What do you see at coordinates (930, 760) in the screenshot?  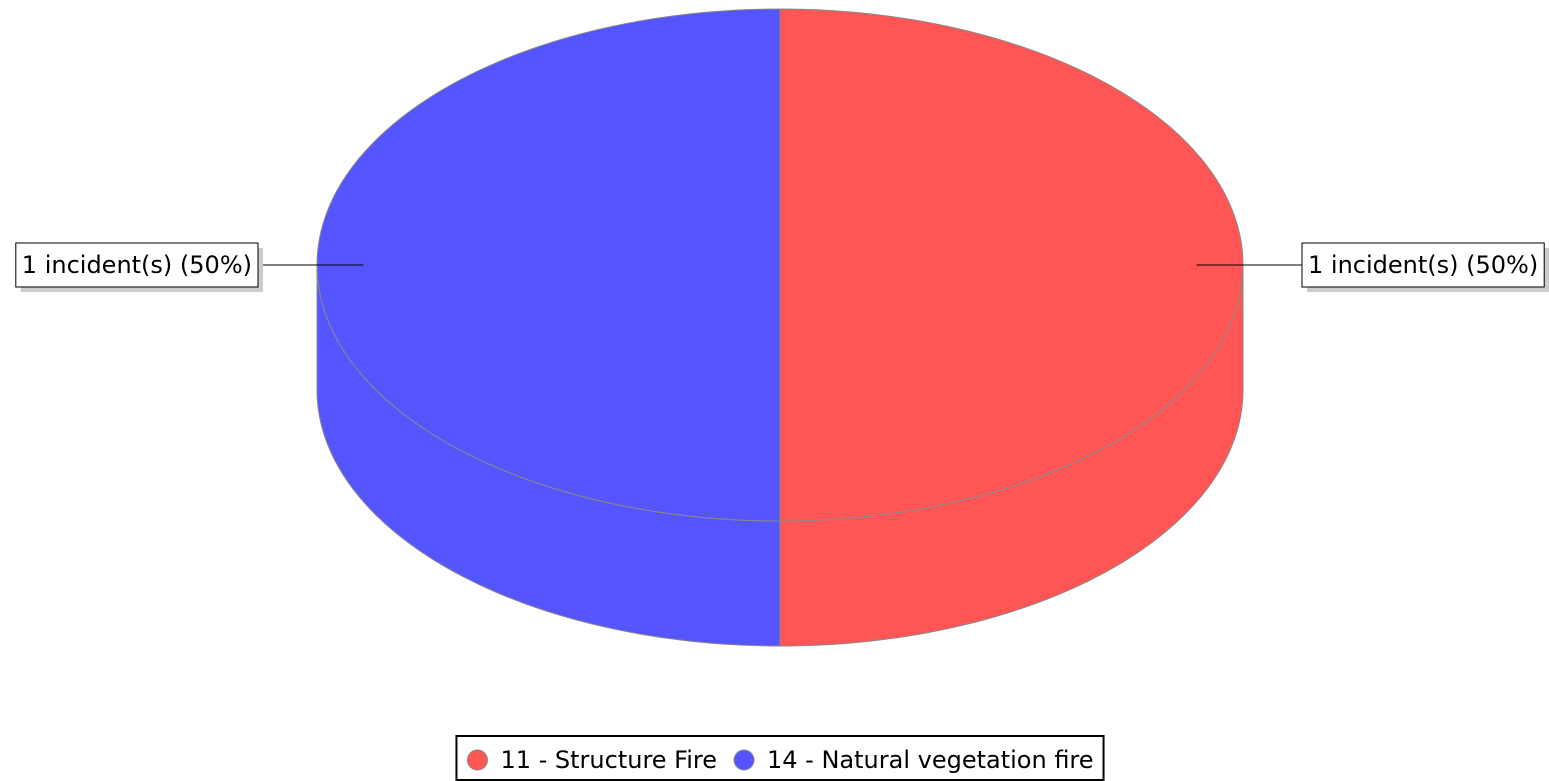 I see `legend-label: 14 - Natural vegetation fire` at bounding box center [930, 760].